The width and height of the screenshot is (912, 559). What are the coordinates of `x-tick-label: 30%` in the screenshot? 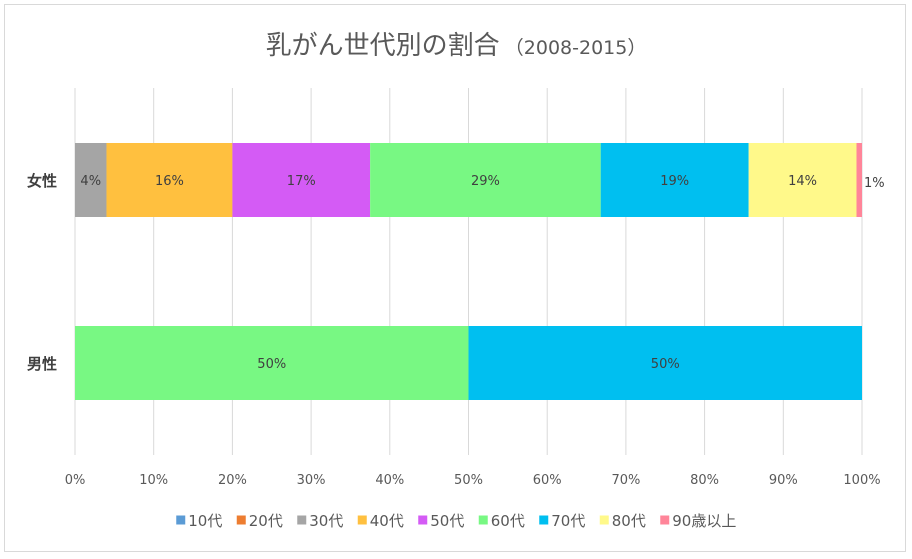 It's located at (311, 480).